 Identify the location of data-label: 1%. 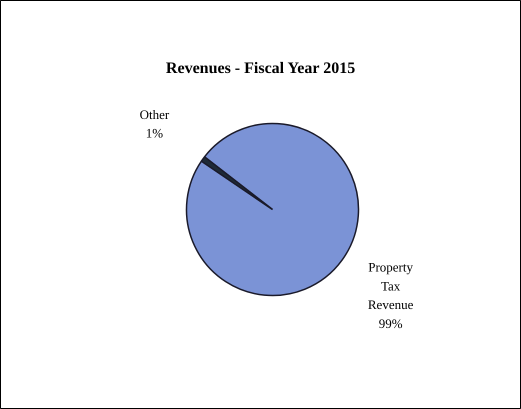
(155, 133).